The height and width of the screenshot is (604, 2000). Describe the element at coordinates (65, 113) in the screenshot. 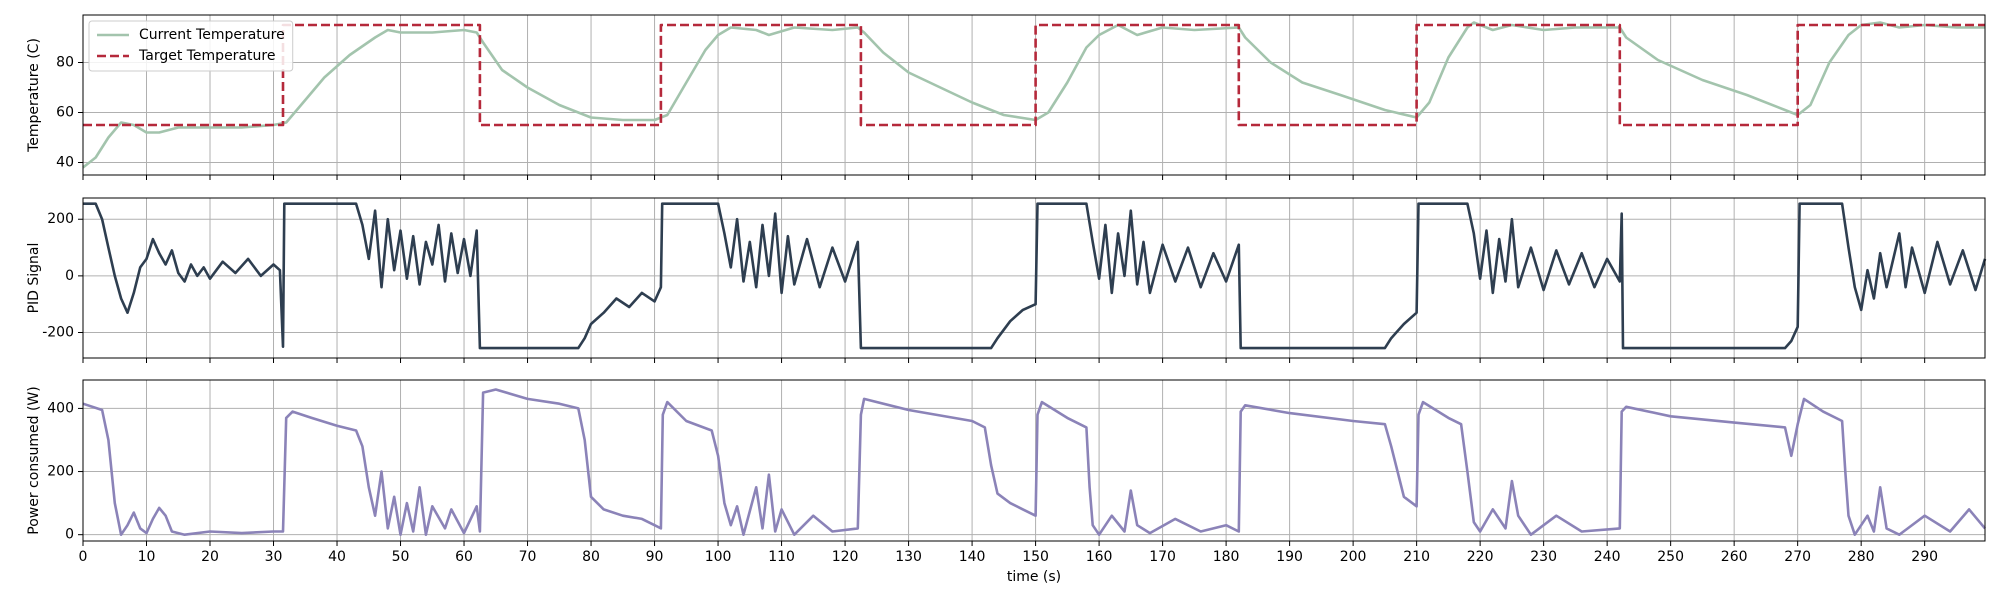

I see `y-tick-label: 60` at that location.